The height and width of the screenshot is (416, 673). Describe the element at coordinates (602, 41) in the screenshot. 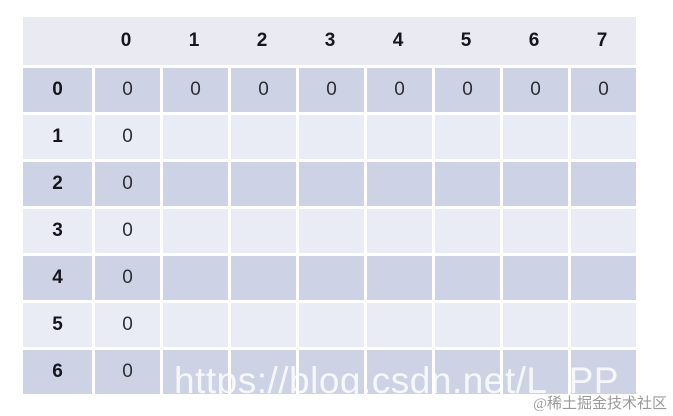

I see `column-header: 7` at that location.